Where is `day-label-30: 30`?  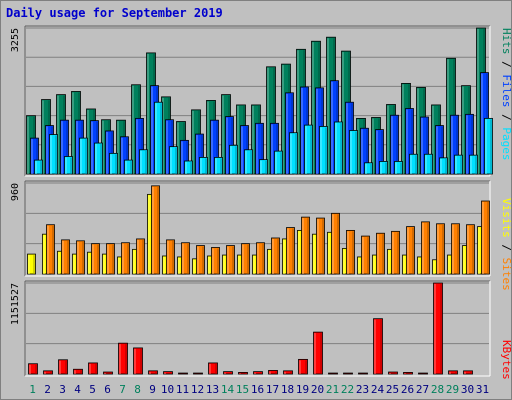 day-label-30: 30 is located at coordinates (467, 389).